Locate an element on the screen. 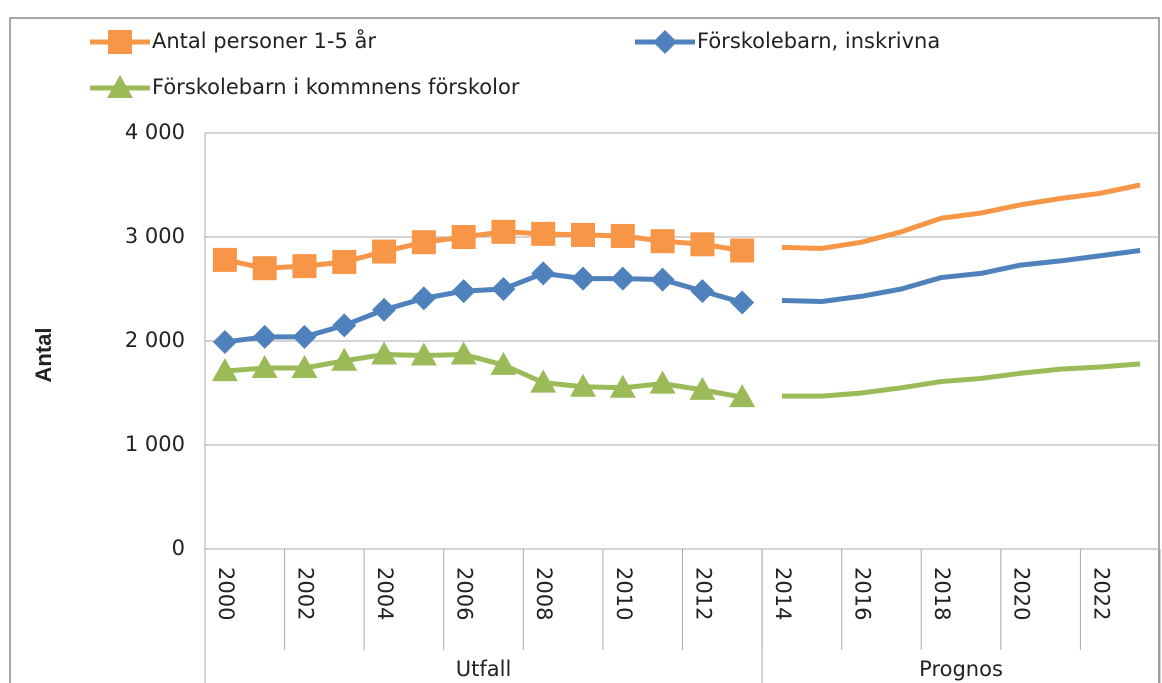 The width and height of the screenshot is (1162, 683). x-tick-label: 2010 is located at coordinates (624, 593).